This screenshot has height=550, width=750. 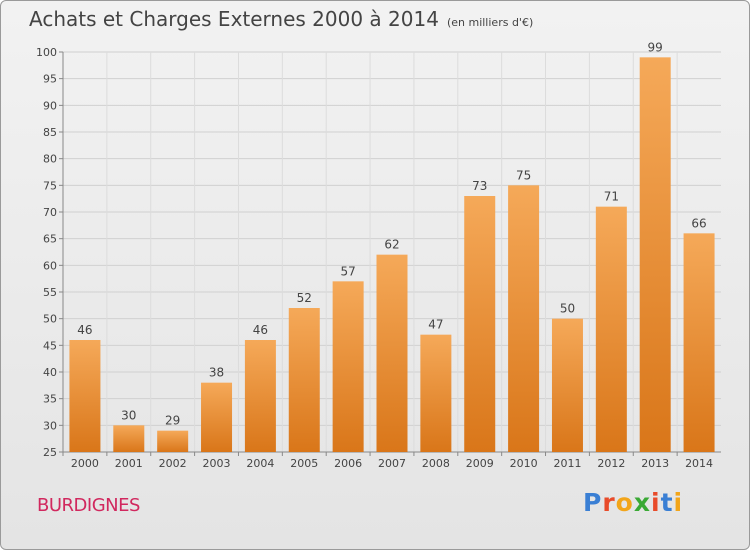 What do you see at coordinates (567, 309) in the screenshot?
I see `data-label: 50` at bounding box center [567, 309].